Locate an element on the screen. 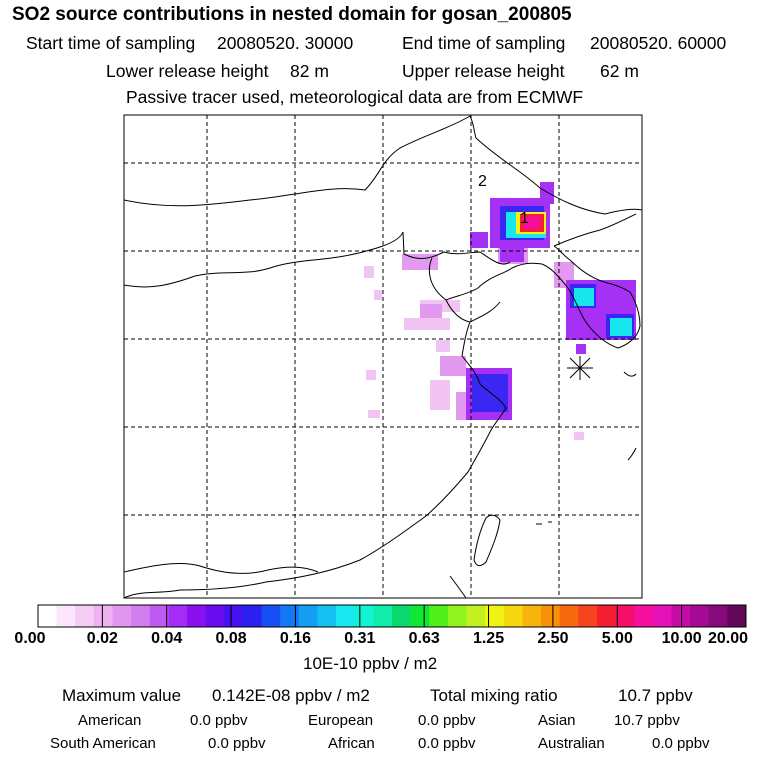 The height and width of the screenshot is (768, 768). end-time-value: 20080520. 60000 is located at coordinates (658, 43).